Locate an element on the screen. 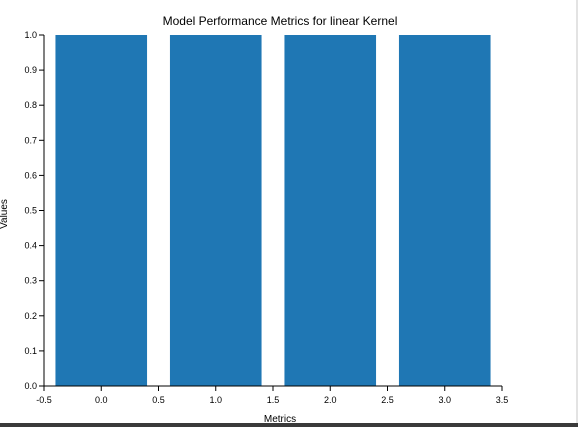 This screenshot has width=578, height=432. y-tick-label-10: 1.0 is located at coordinates (30, 35).